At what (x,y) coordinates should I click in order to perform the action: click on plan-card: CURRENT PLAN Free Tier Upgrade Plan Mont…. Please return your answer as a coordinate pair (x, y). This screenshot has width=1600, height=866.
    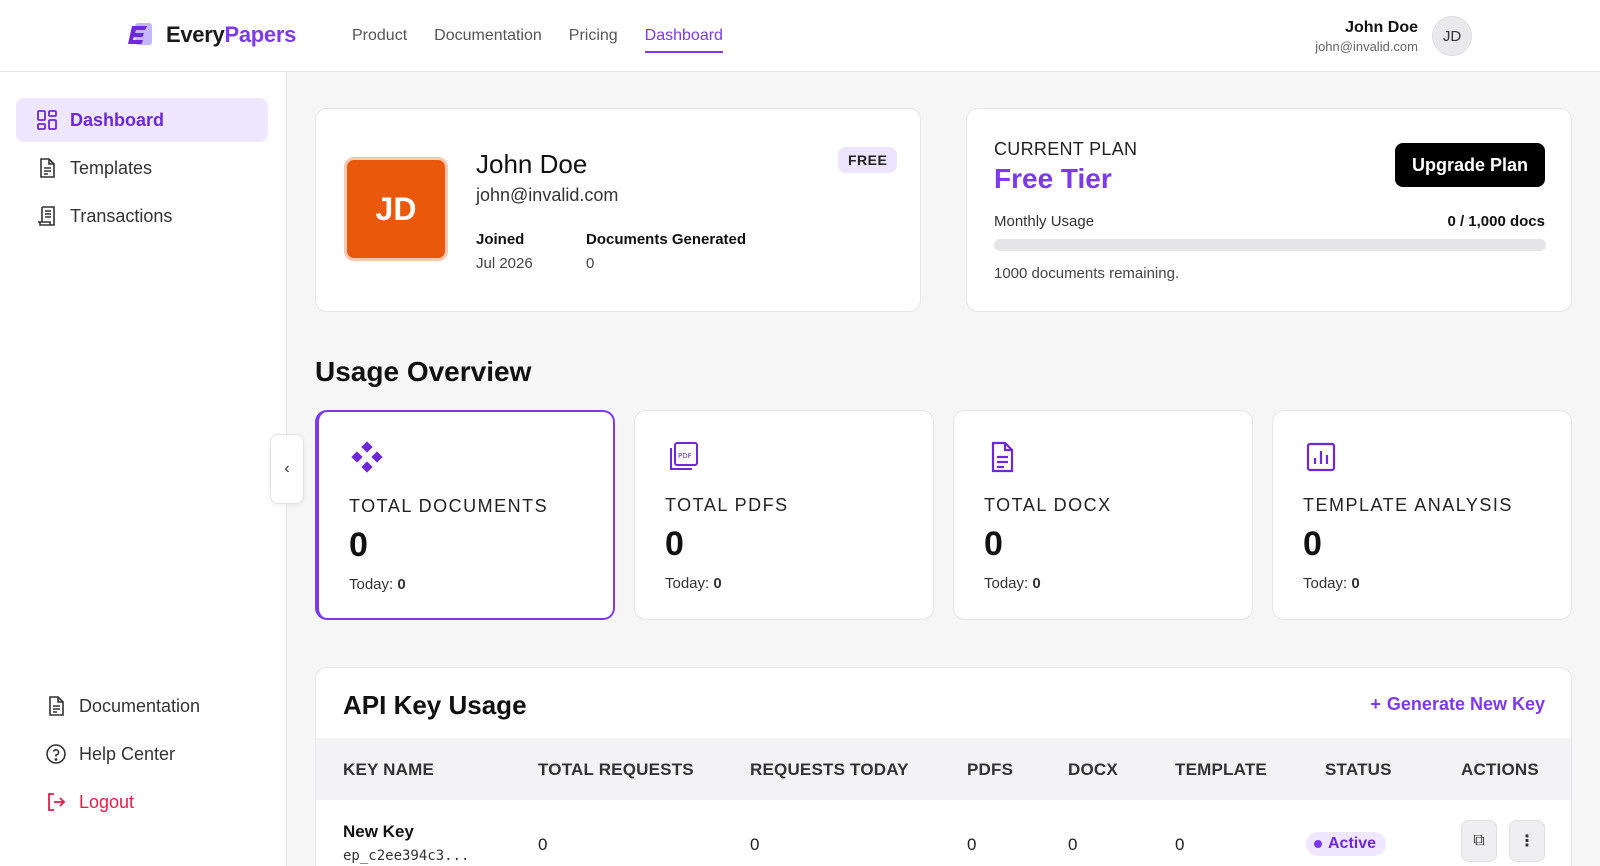
    Looking at the image, I should click on (1269, 210).